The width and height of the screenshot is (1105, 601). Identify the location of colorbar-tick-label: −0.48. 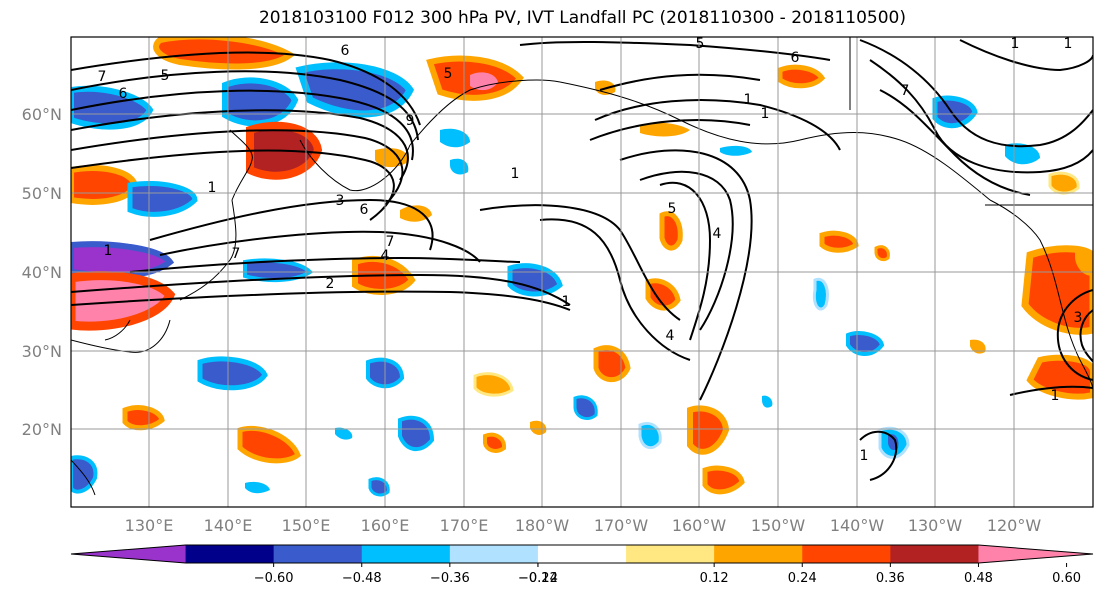
(362, 578).